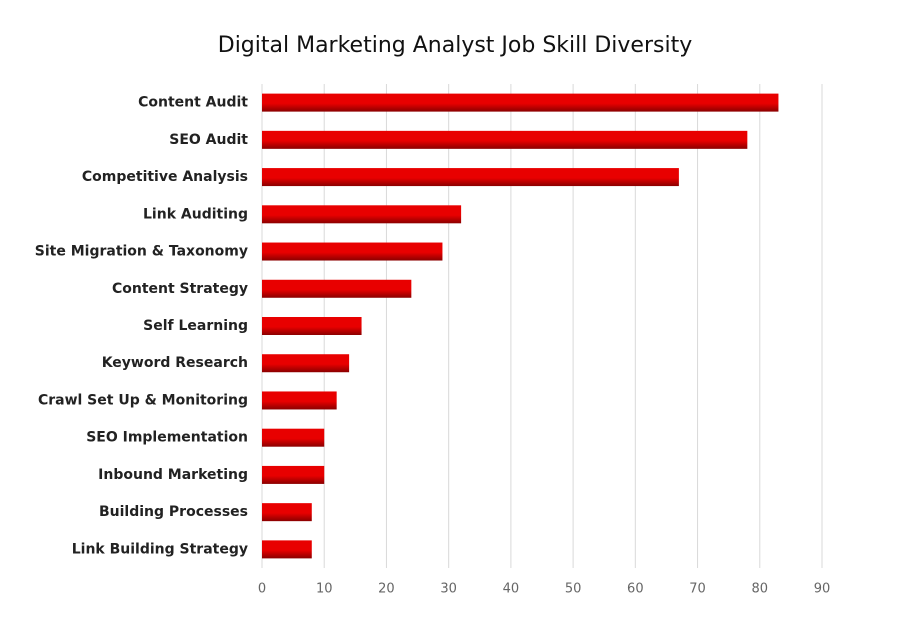 The image size is (900, 626). I want to click on x-tick-label: 0, so click(262, 589).